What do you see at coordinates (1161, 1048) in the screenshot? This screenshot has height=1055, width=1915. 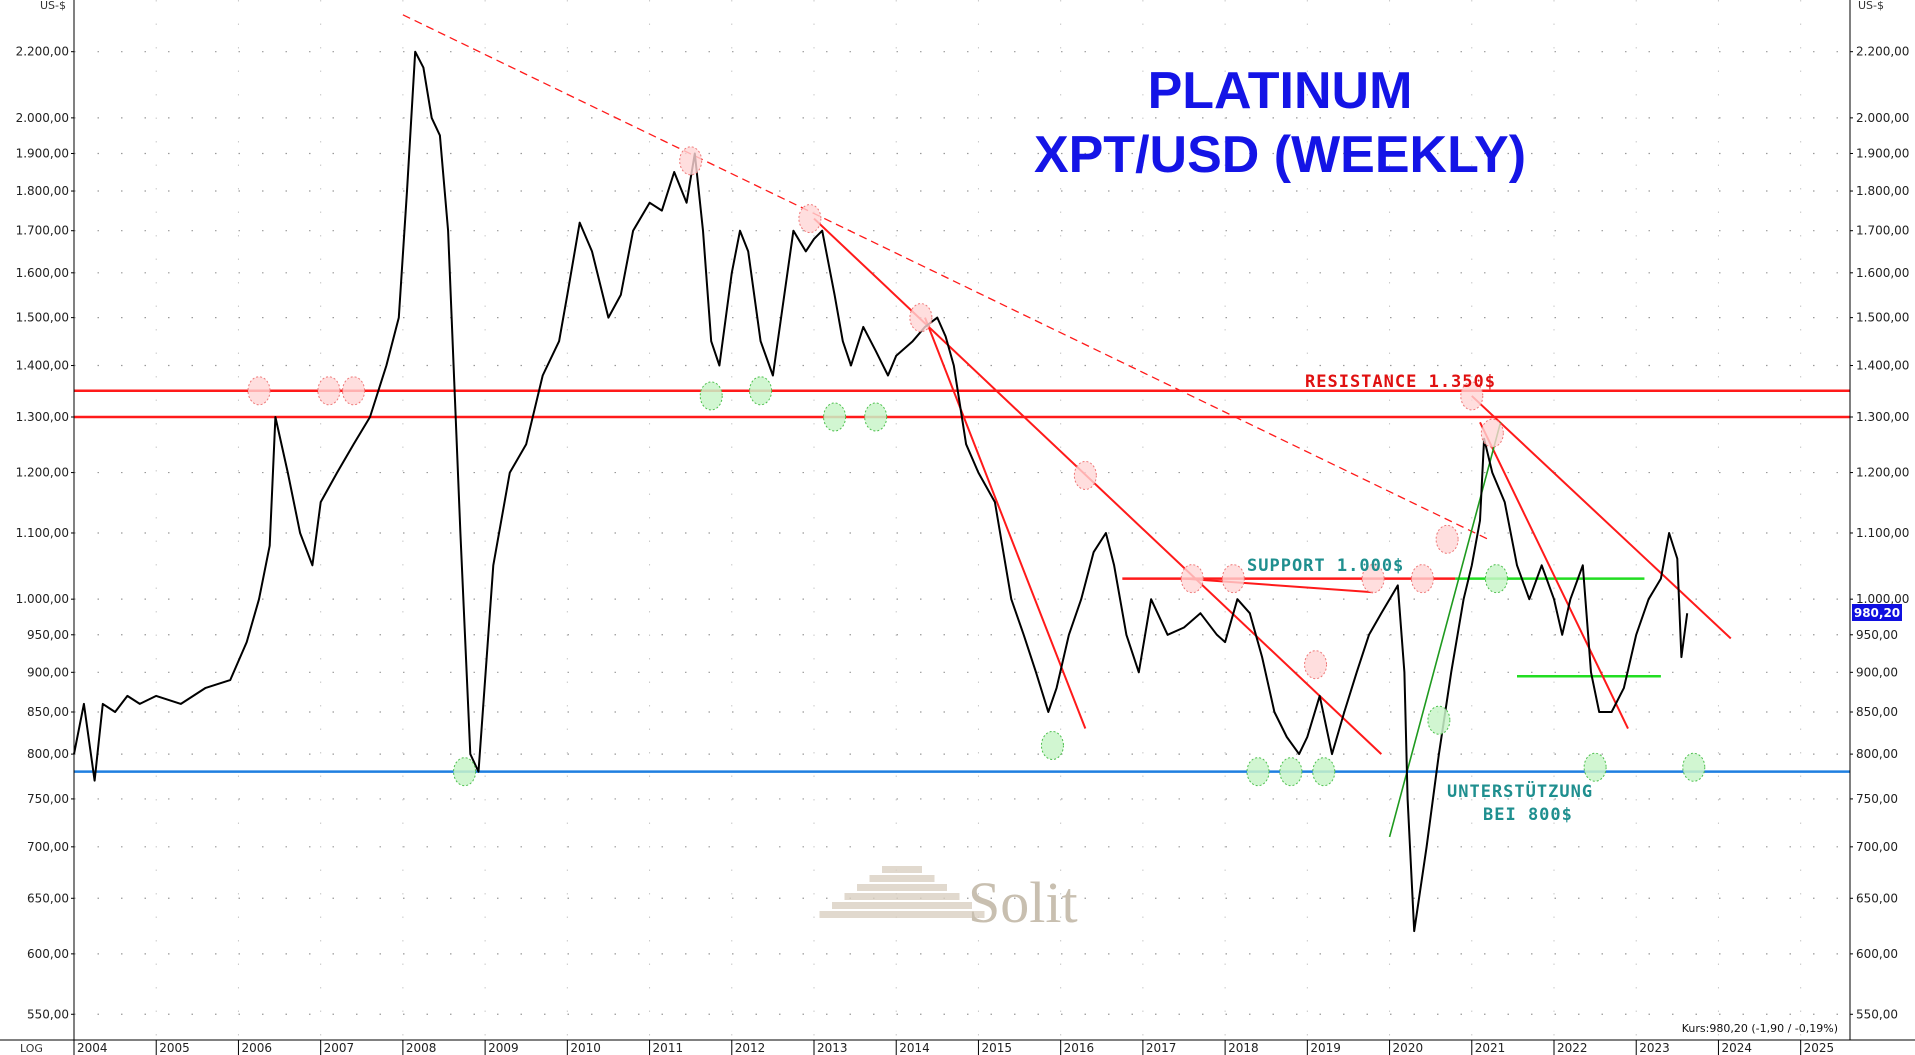 I see `x-tick-label: 2017` at bounding box center [1161, 1048].